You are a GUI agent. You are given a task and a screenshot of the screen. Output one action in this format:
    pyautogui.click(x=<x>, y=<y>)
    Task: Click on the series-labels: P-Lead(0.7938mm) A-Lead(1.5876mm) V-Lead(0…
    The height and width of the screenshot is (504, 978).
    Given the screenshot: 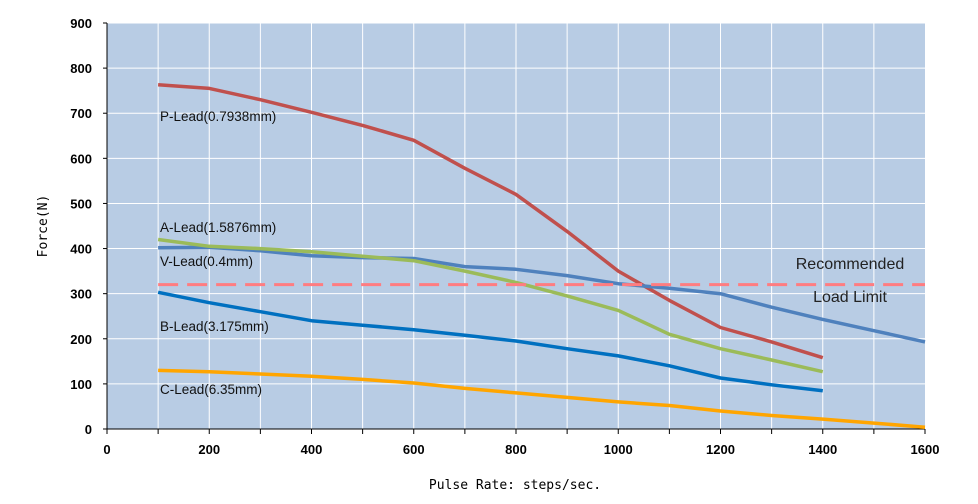 What is the action you would take?
    pyautogui.click(x=218, y=253)
    